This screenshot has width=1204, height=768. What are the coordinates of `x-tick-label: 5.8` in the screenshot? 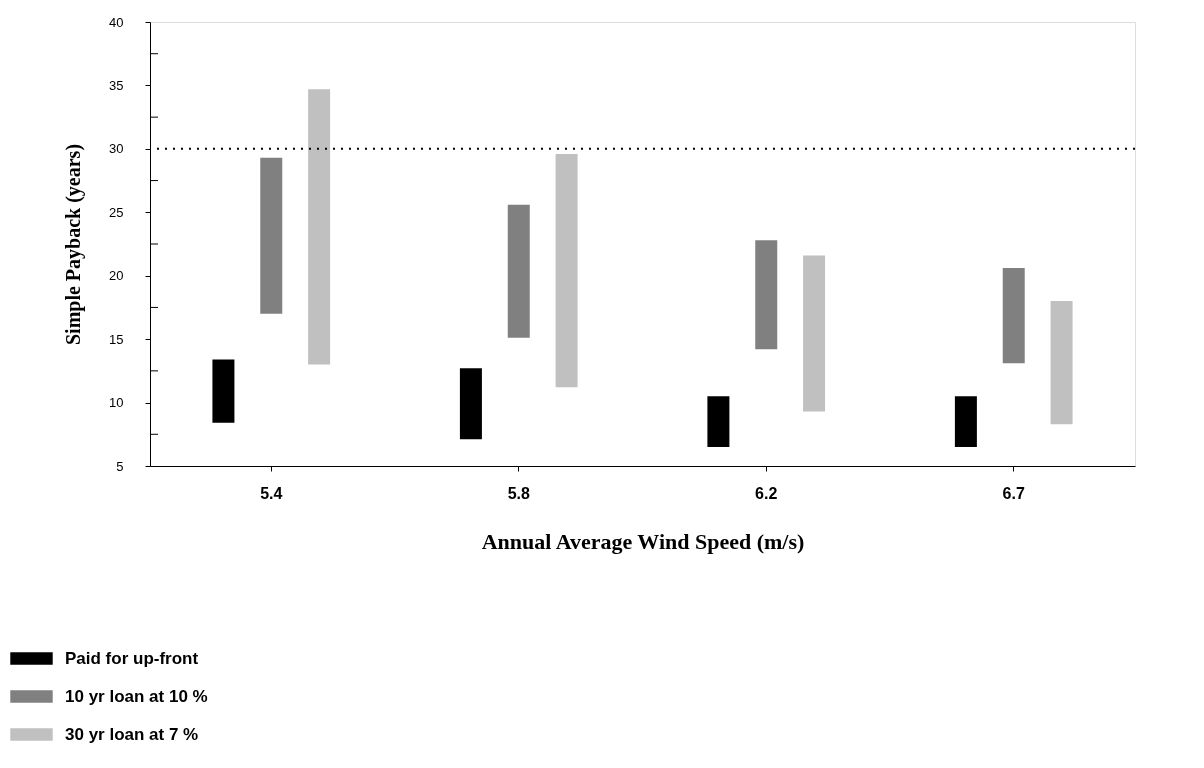 It's located at (518, 493).